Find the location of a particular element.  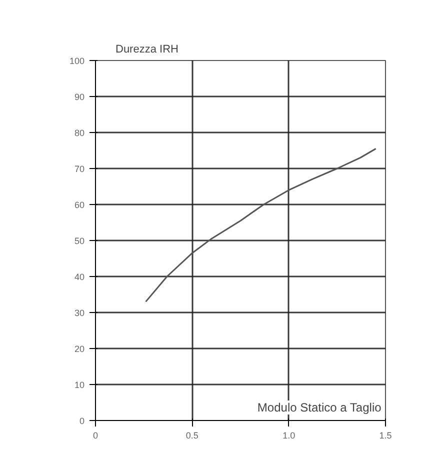

y-axis-title: Durezza IRH is located at coordinates (147, 50).